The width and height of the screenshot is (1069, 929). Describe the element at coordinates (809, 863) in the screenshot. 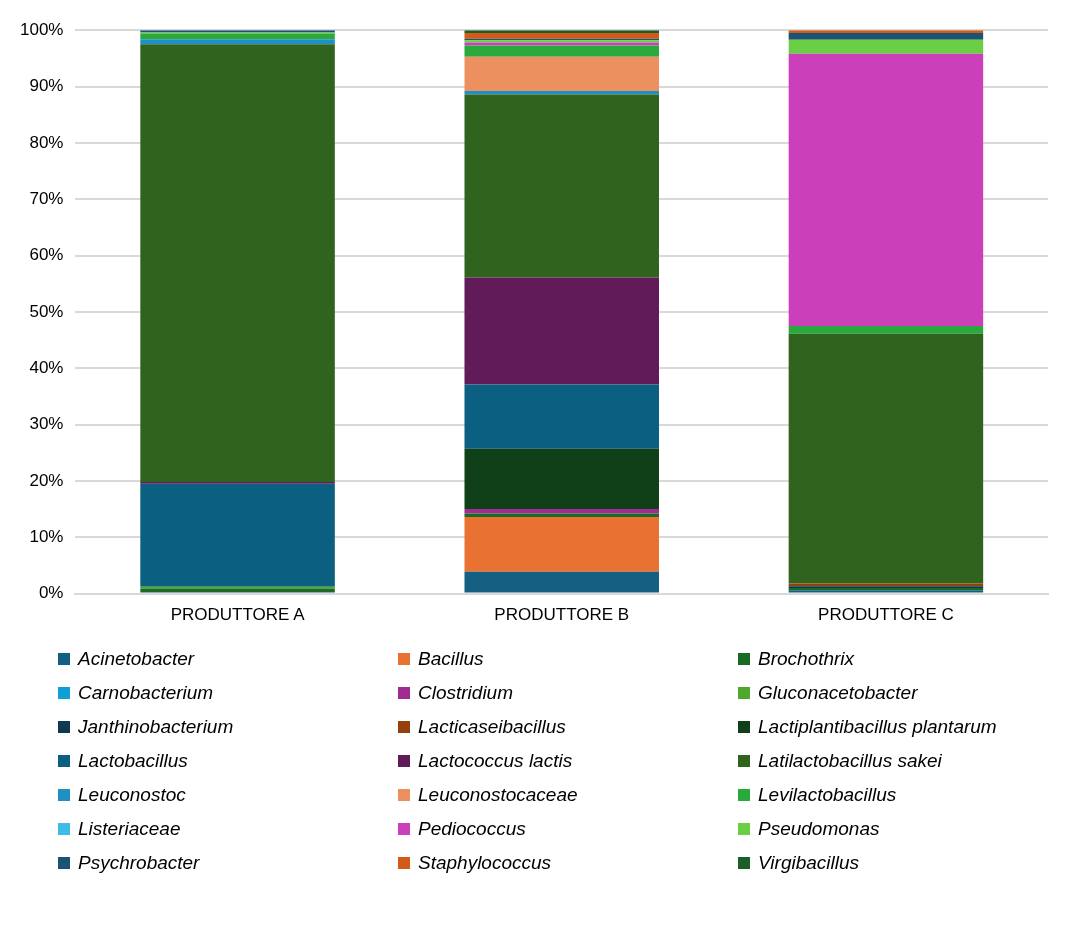

I see `legend-label: Virgibacillus` at that location.